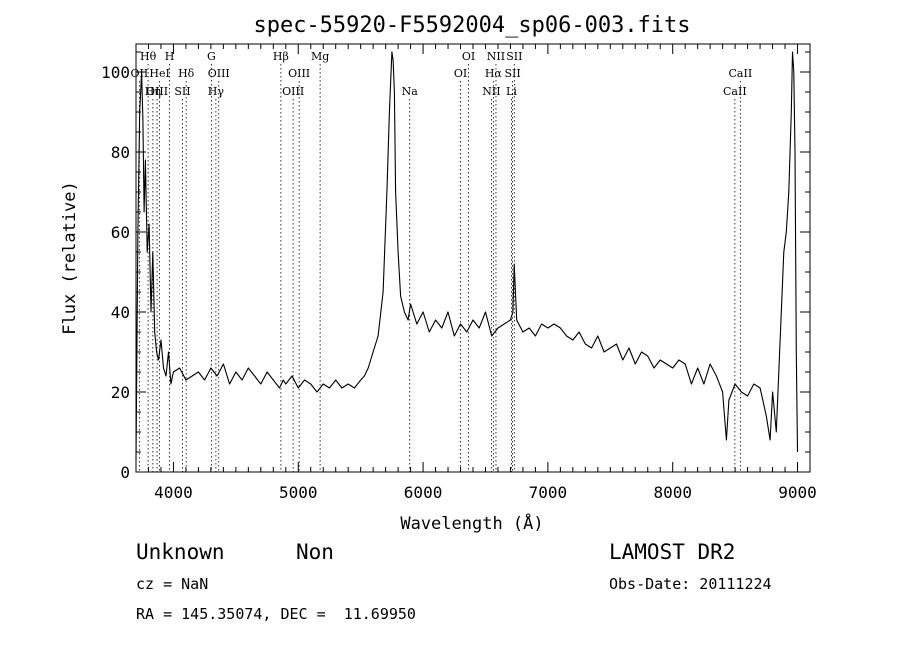 This screenshot has width=900, height=650. What do you see at coordinates (120, 392) in the screenshot?
I see `y-tick-label-20: 20` at bounding box center [120, 392].